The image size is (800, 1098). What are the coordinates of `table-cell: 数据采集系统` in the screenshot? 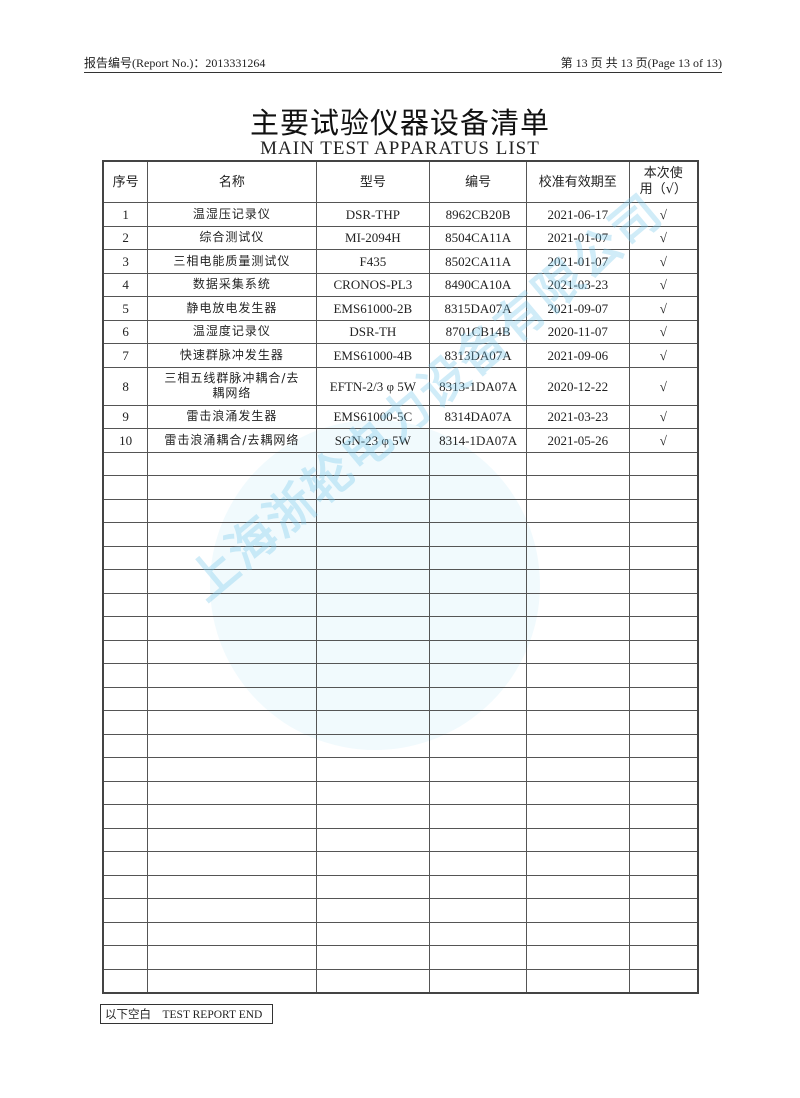 It's located at (232, 284).